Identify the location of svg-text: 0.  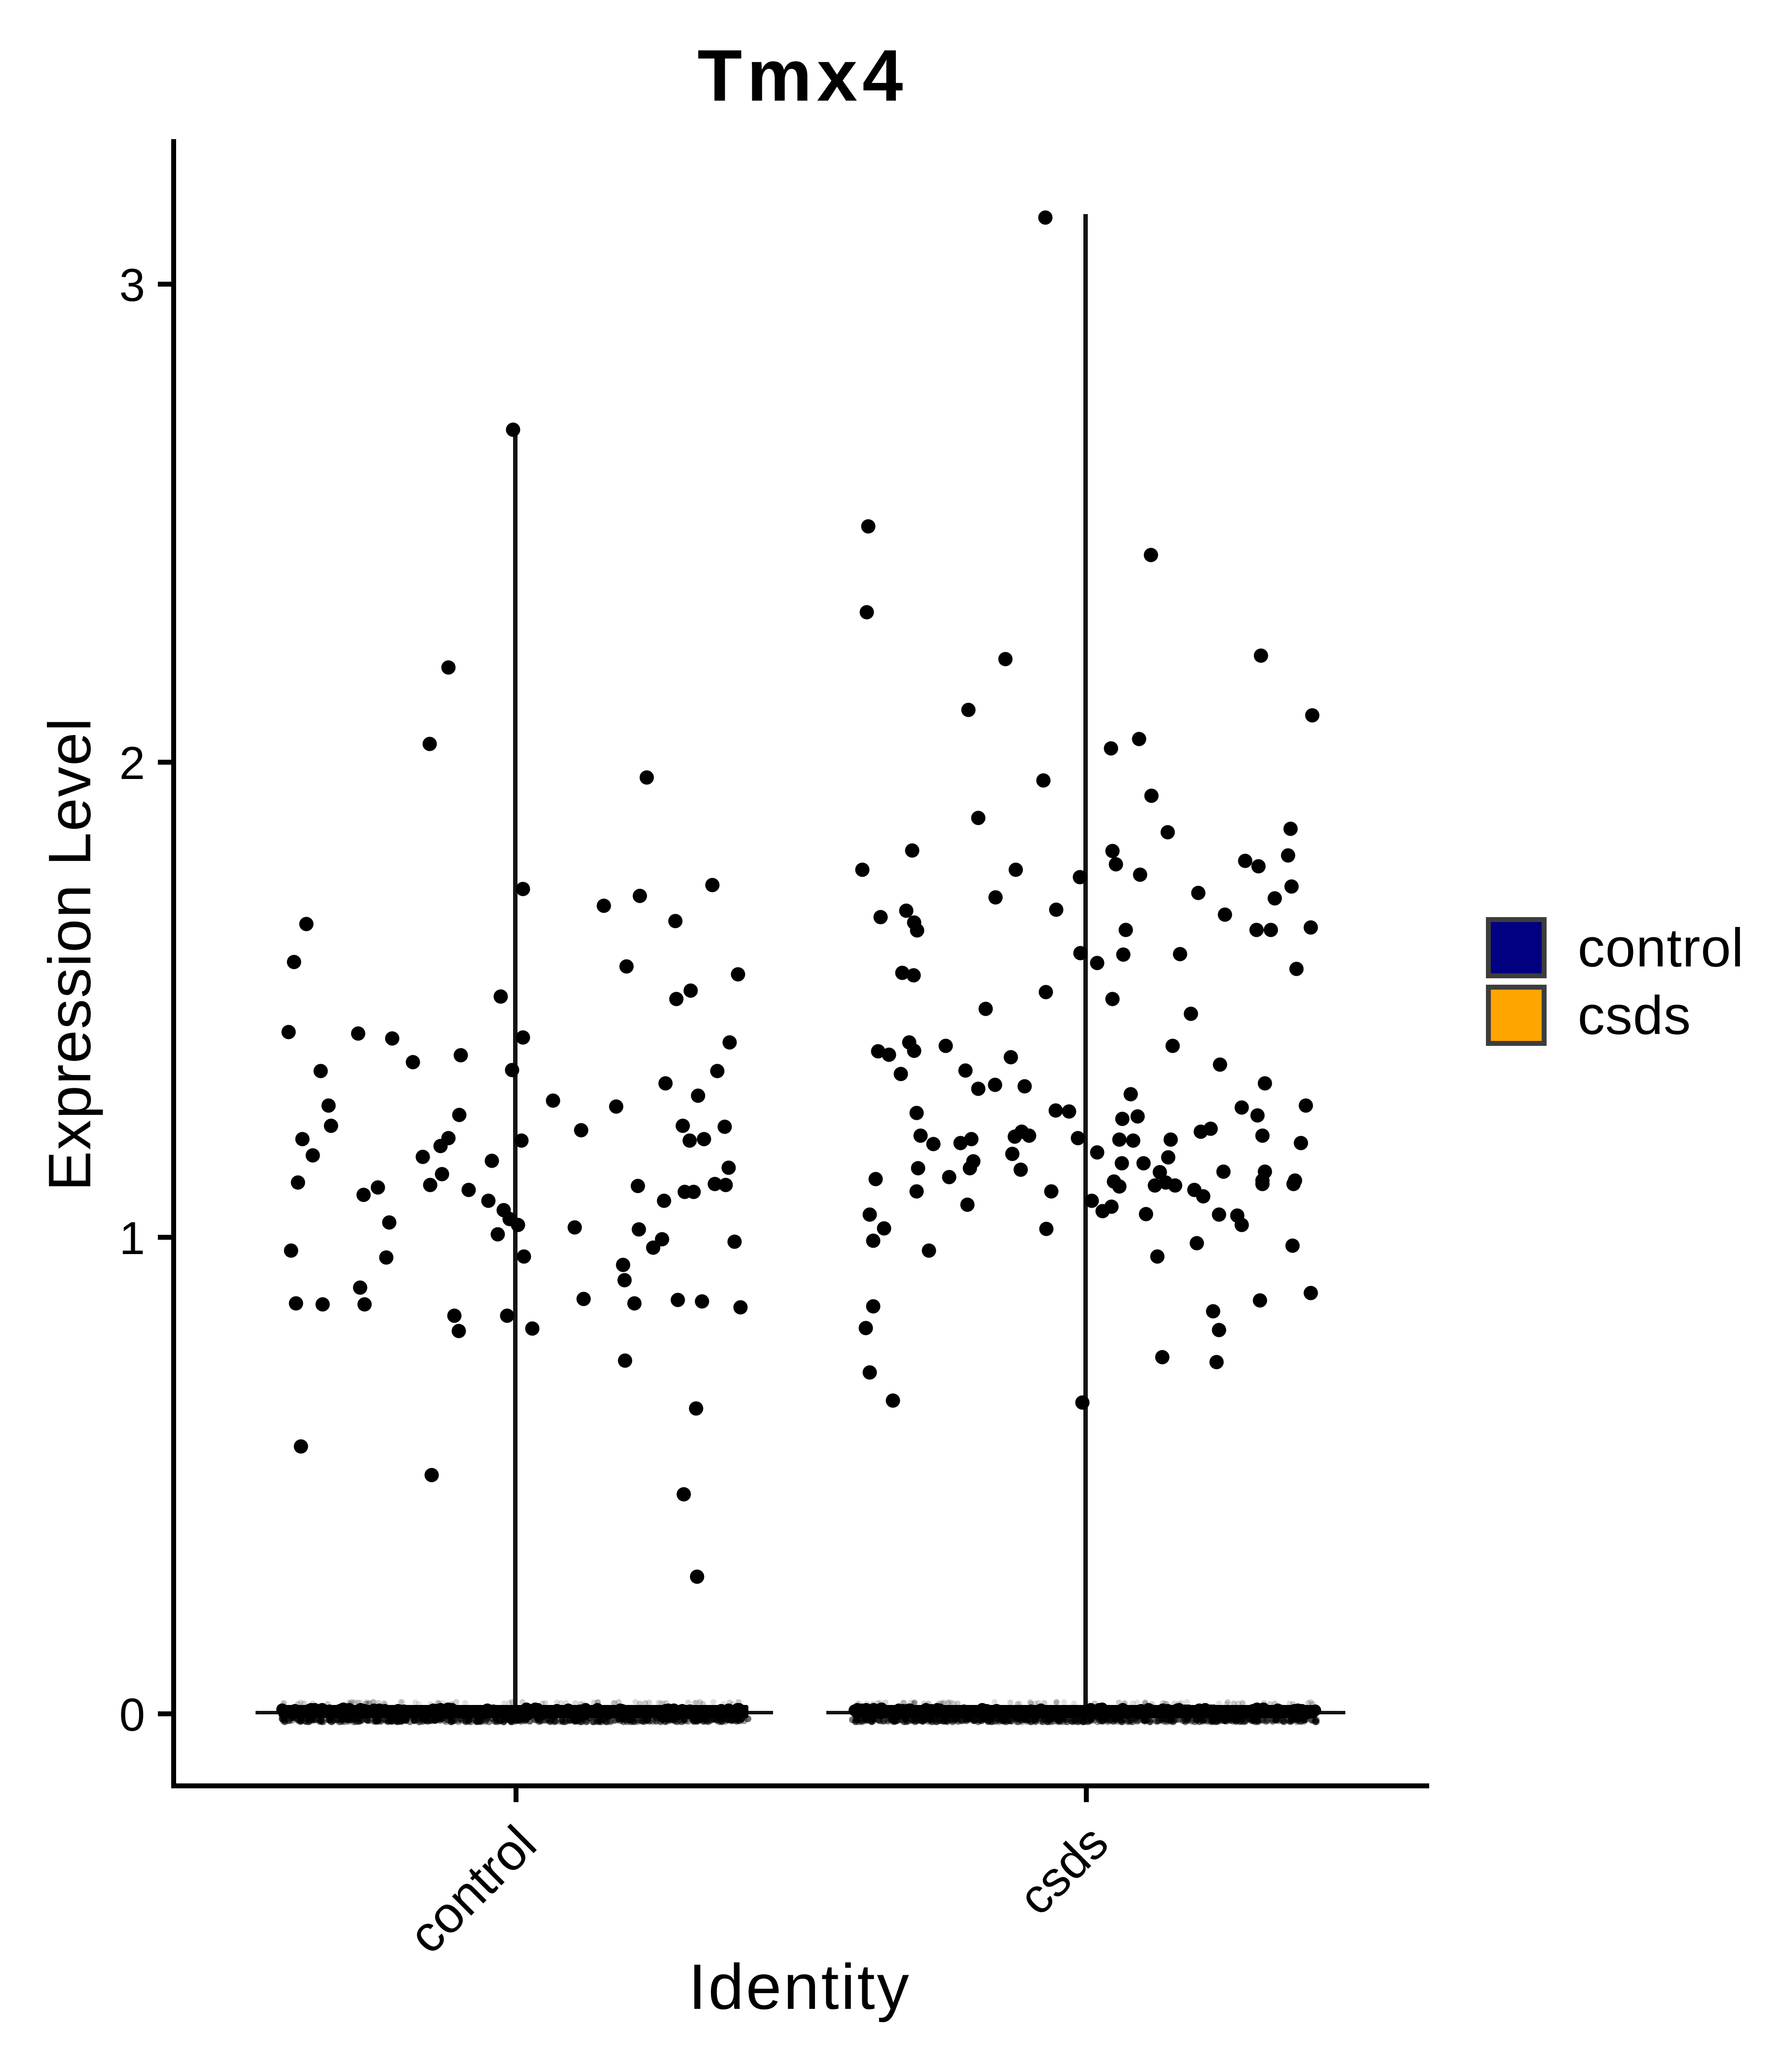
(132, 1714).